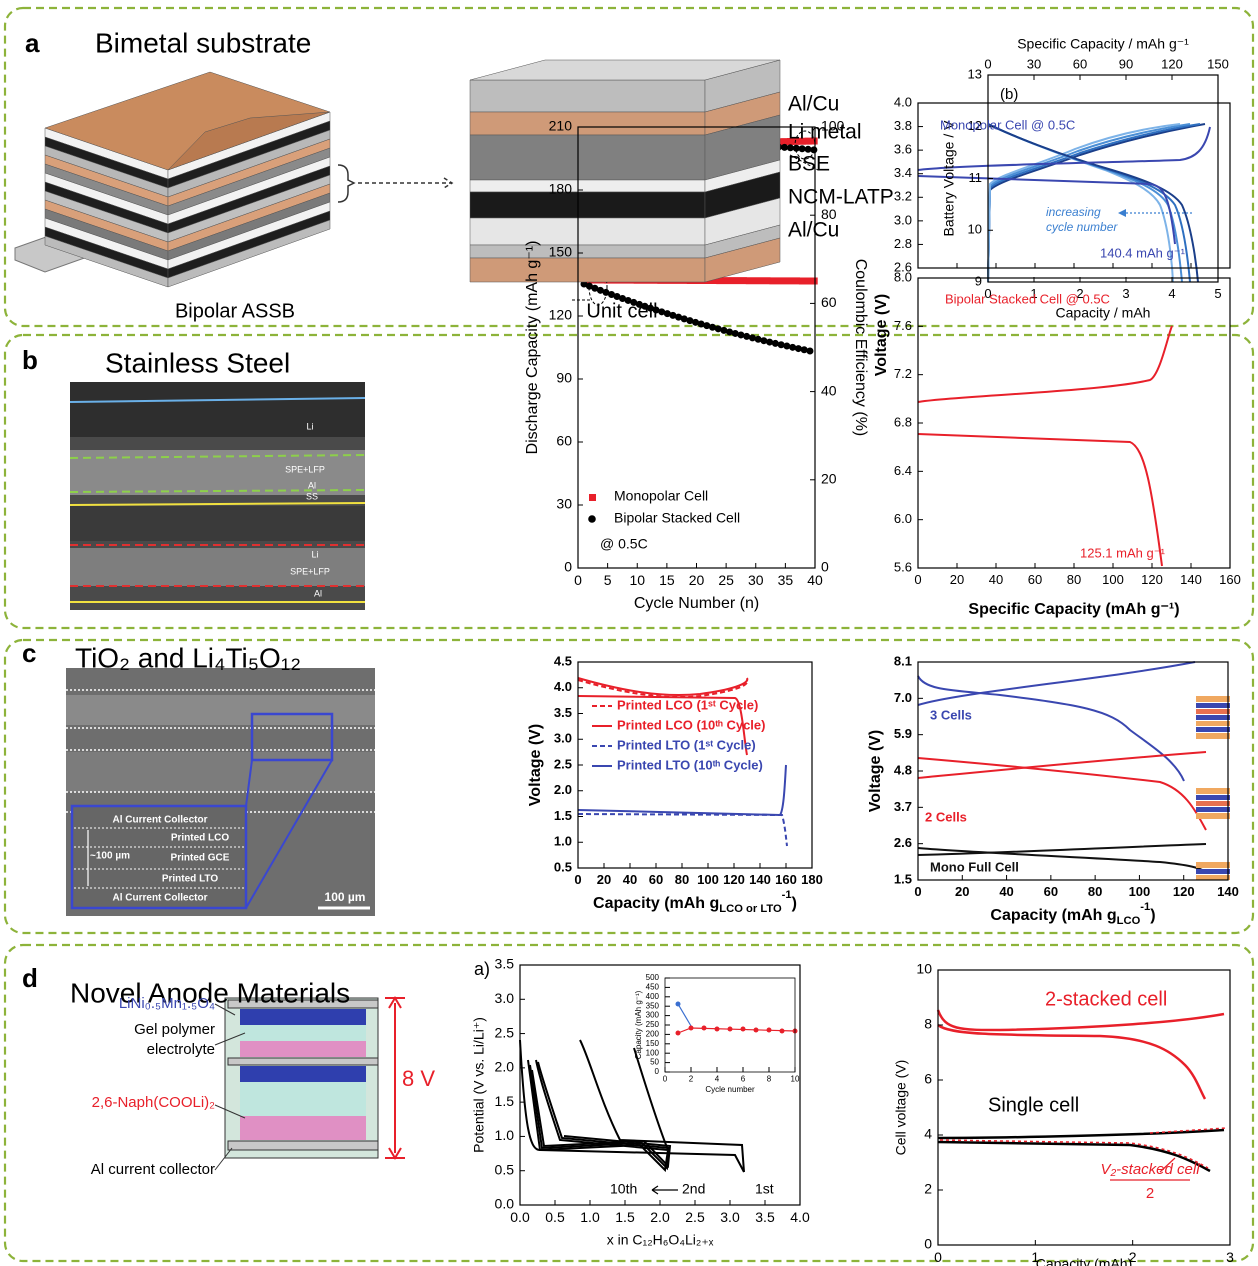 The image size is (1258, 1266). What do you see at coordinates (312, 485) in the screenshot?
I see `image-label: Al` at bounding box center [312, 485].